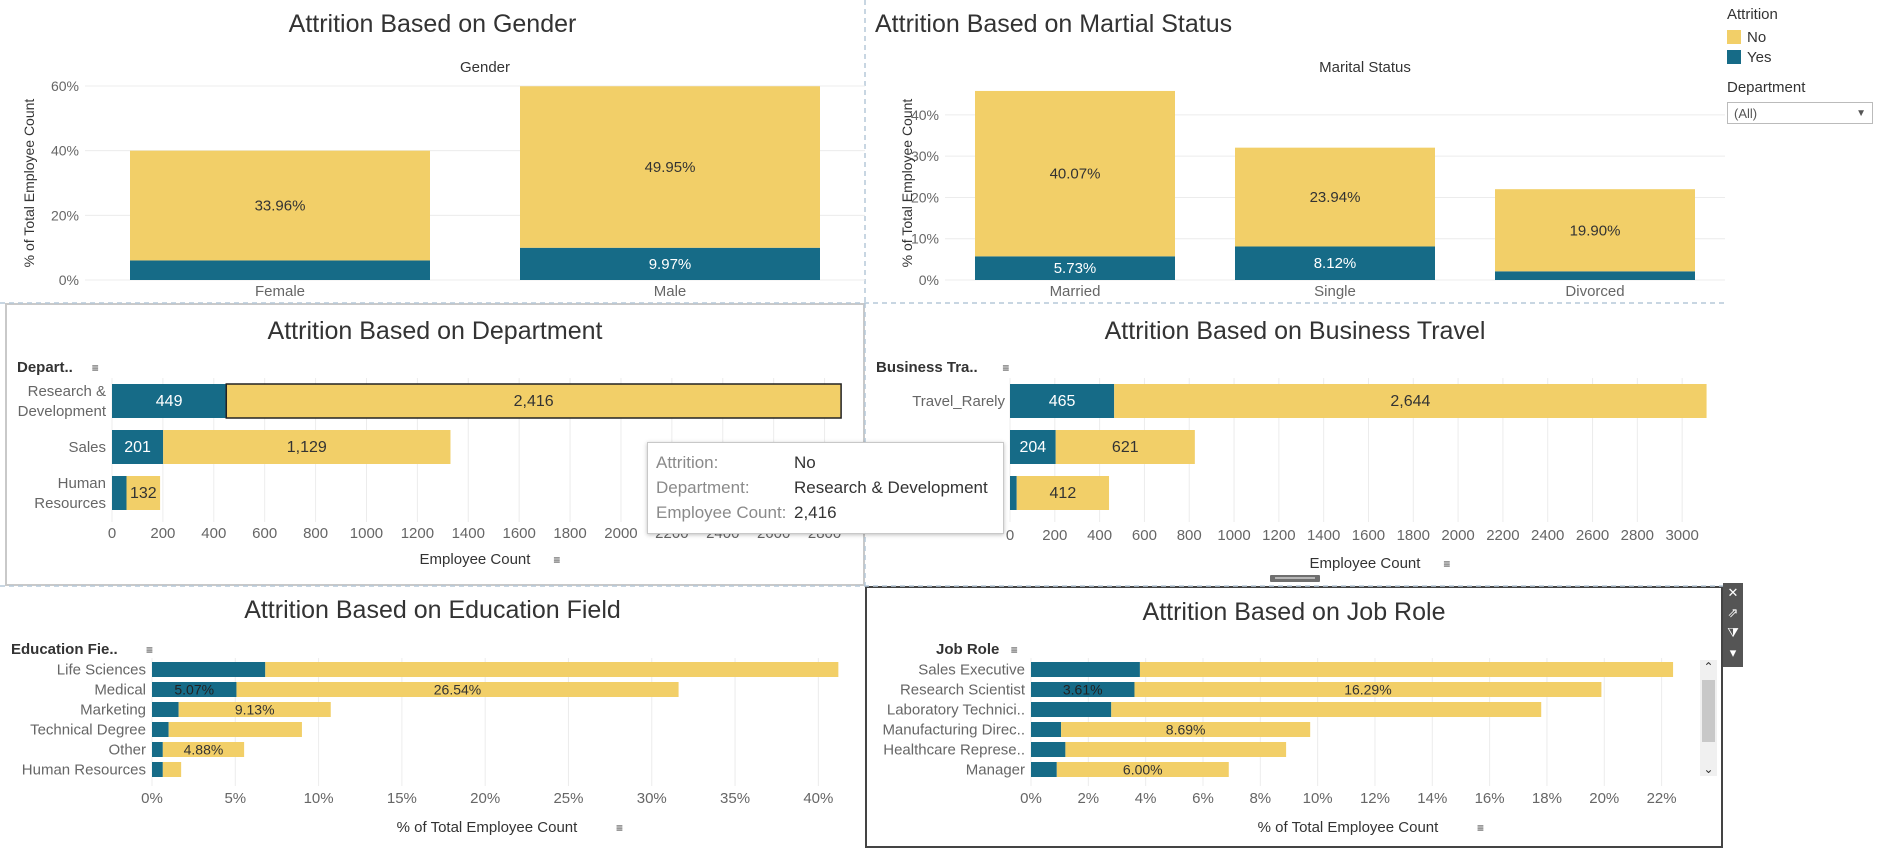  What do you see at coordinates (746, 513) in the screenshot?
I see `tooltip-row: Employee Count: 2,416` at bounding box center [746, 513].